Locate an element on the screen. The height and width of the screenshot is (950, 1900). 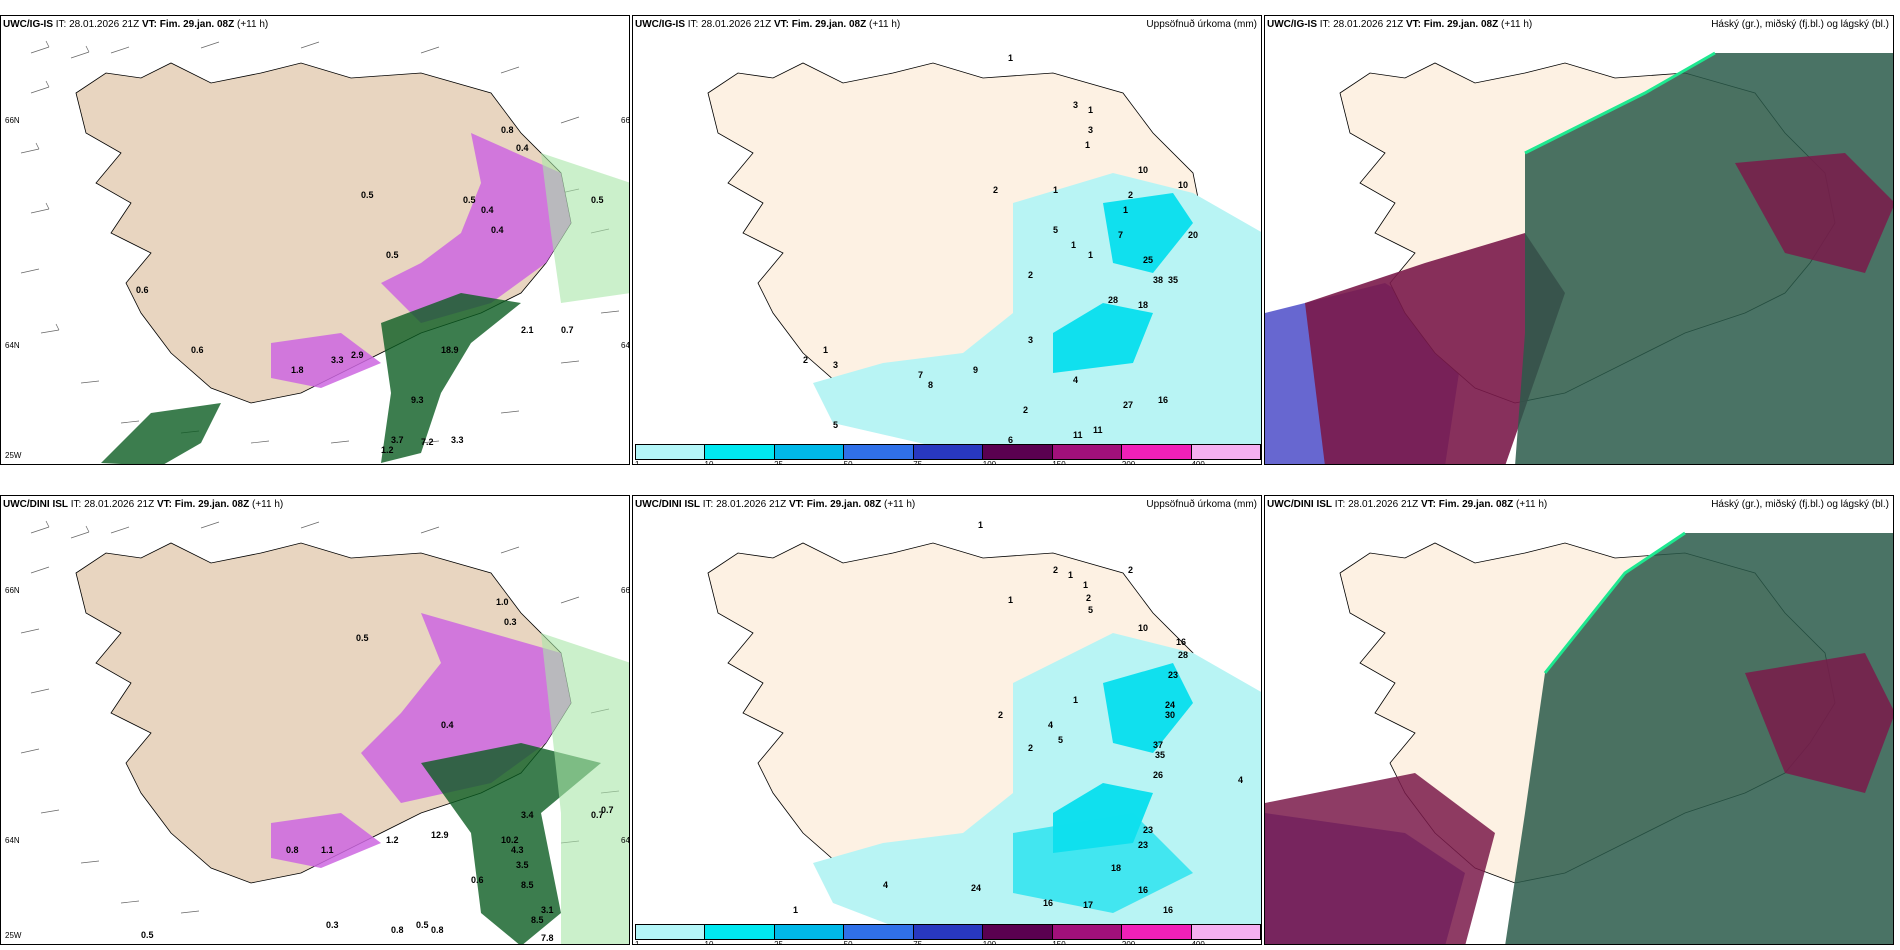
panel-title: Uppsöfnuð úrkoma (mm) is located at coordinates (1201, 24).